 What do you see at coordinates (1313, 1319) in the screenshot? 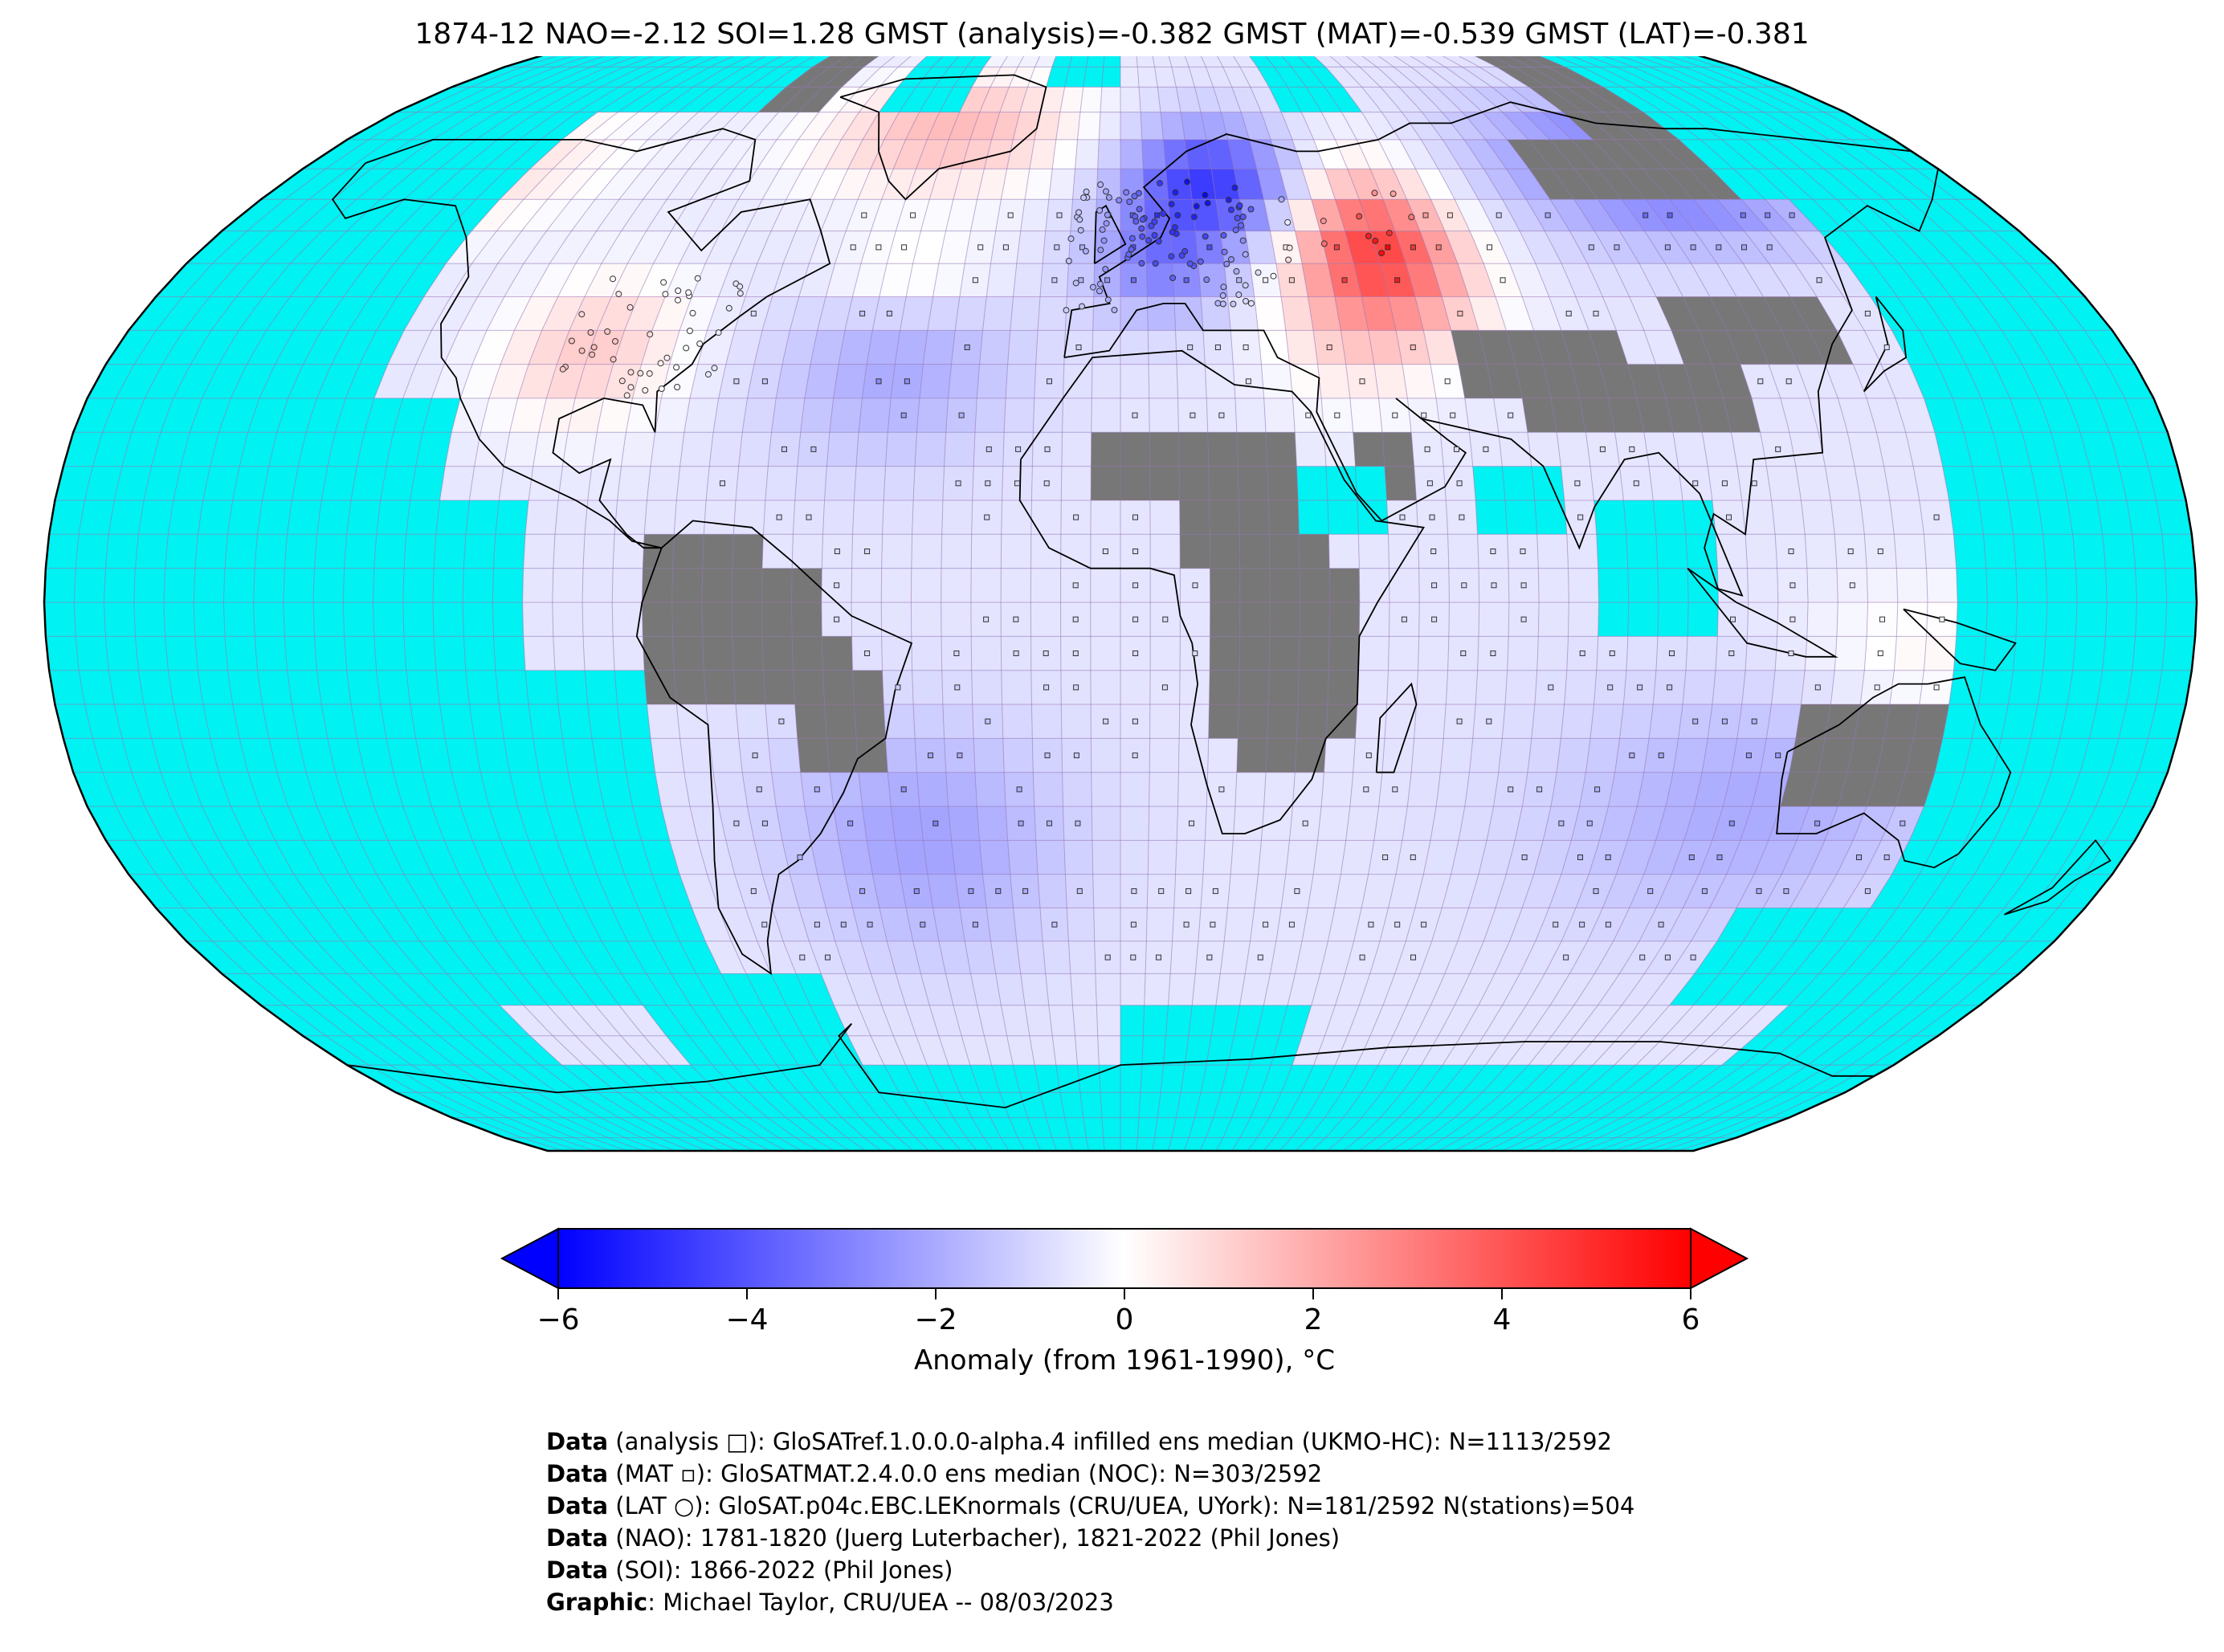
I see `colorbar-tick-label: 2` at bounding box center [1313, 1319].